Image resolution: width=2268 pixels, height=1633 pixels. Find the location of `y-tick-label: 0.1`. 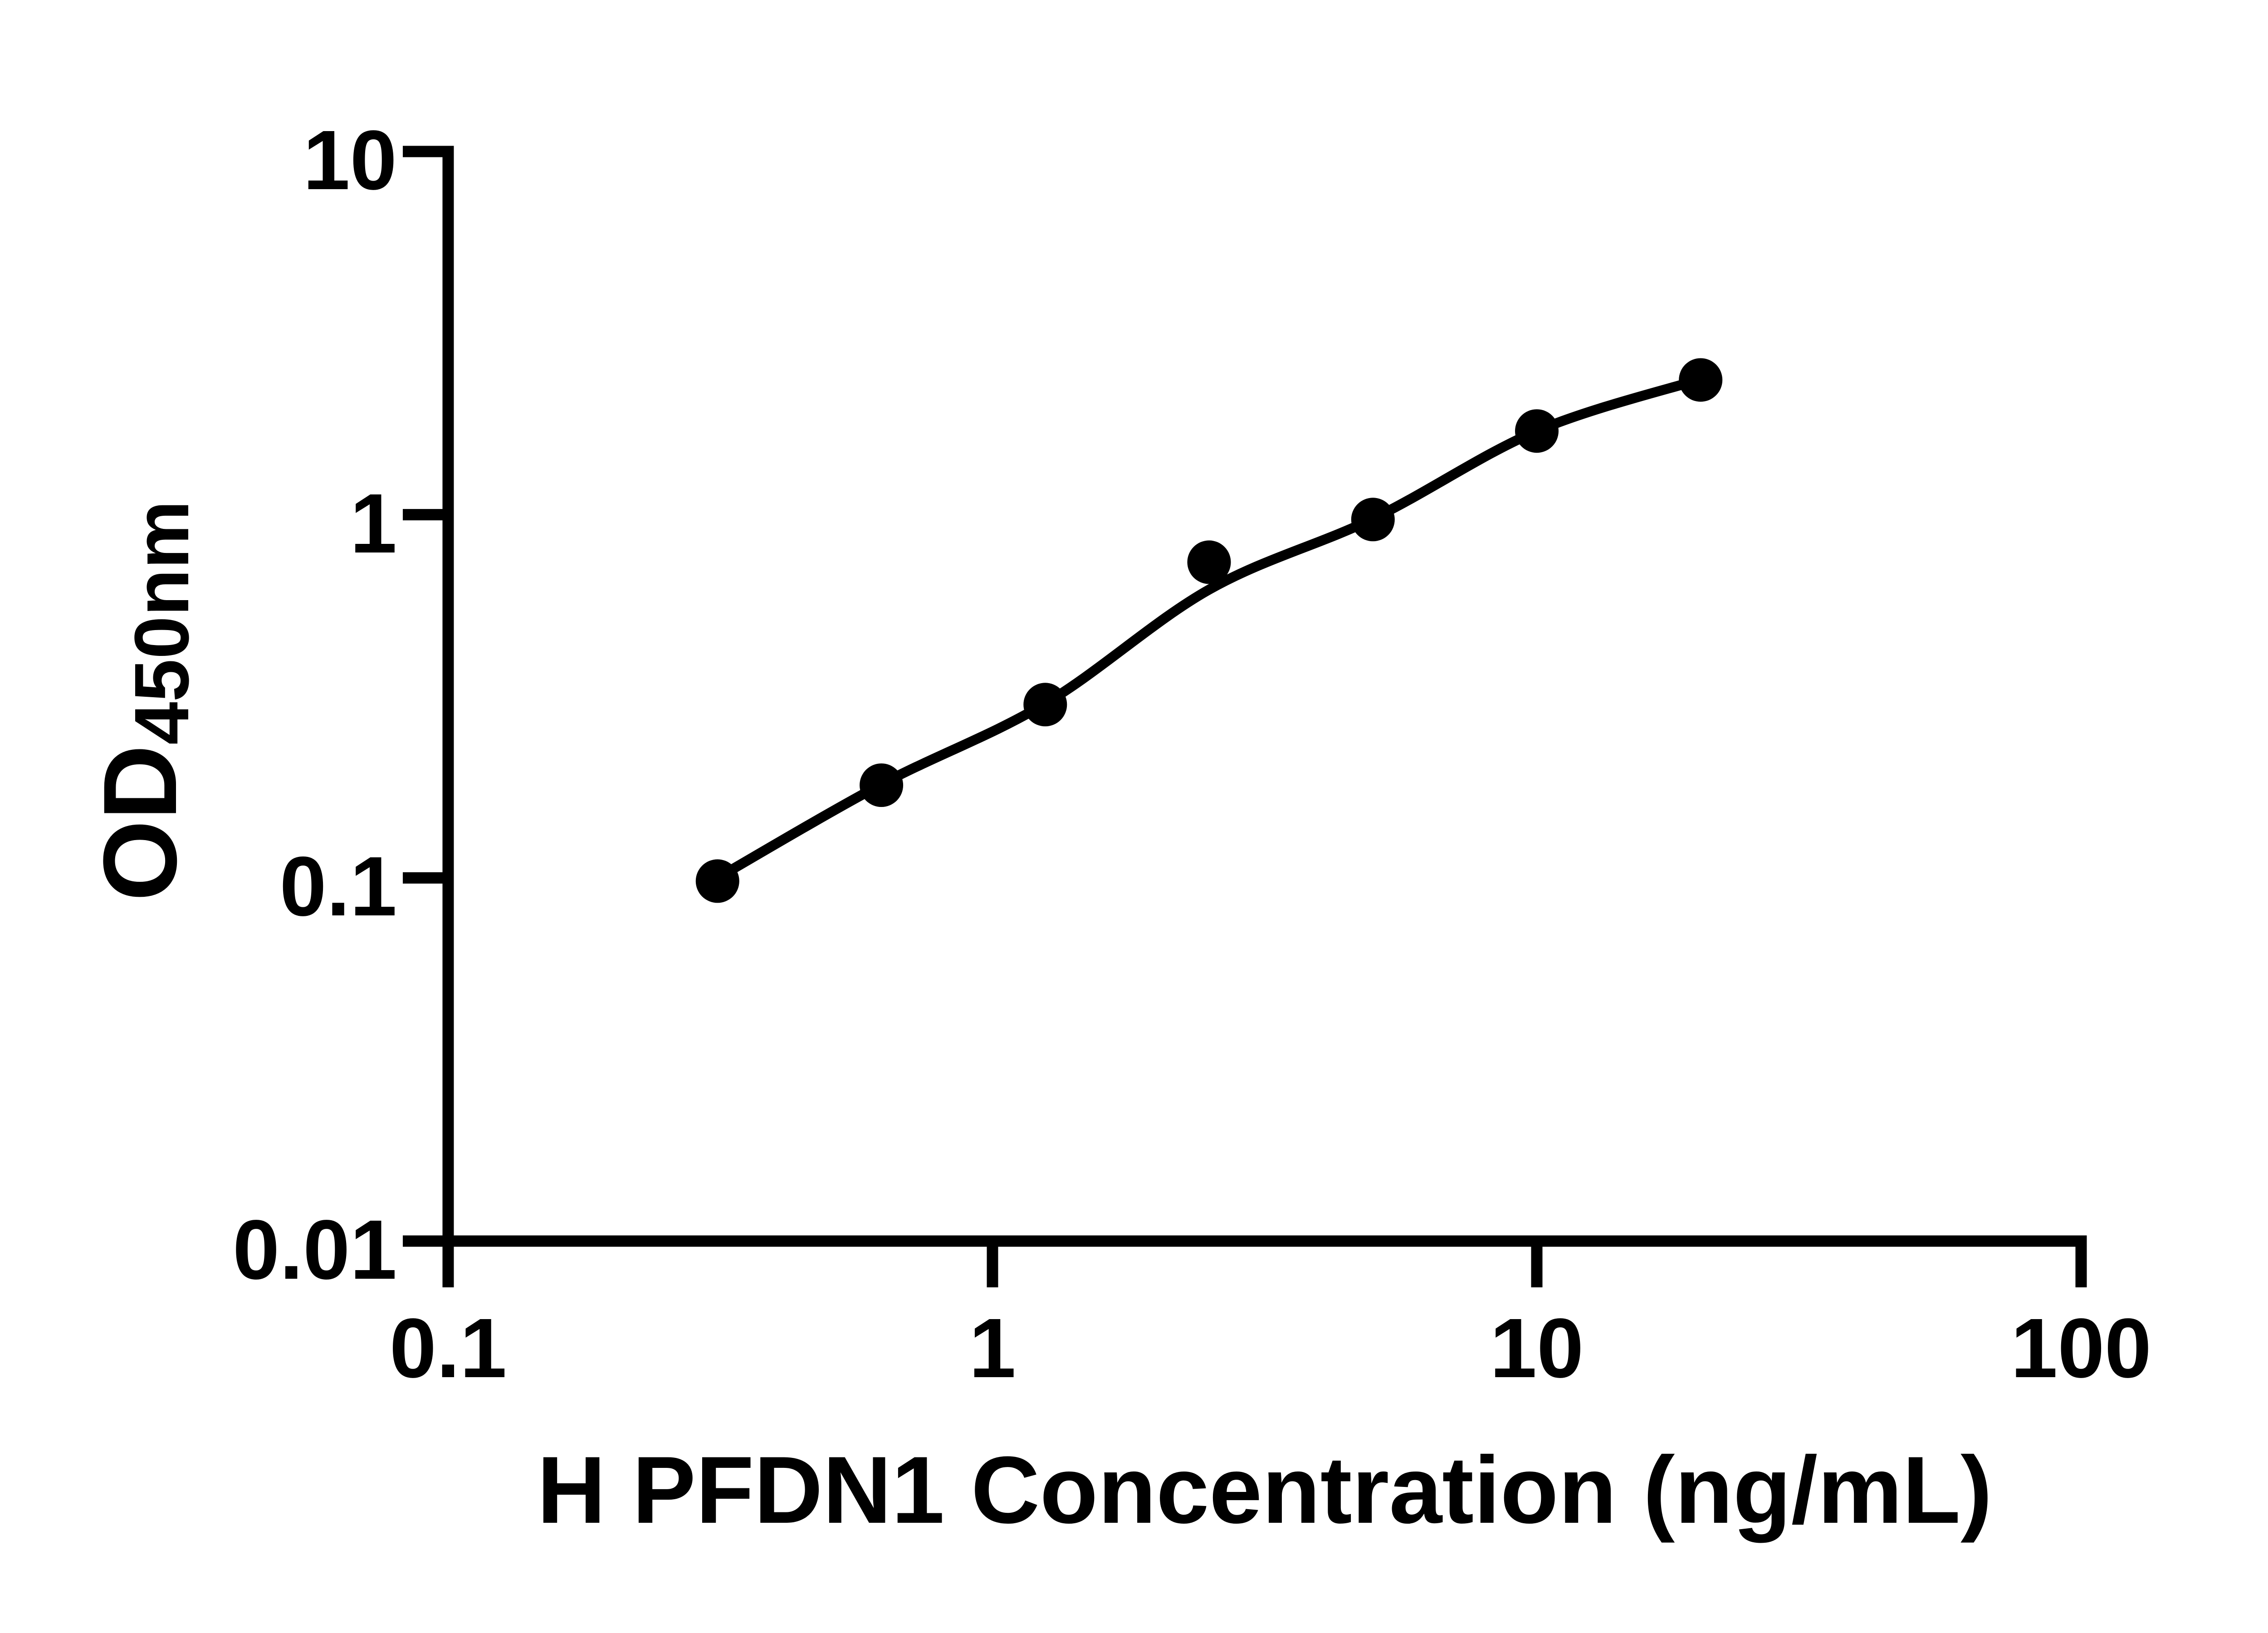

y-tick-label: 0.1 is located at coordinates (338, 887).